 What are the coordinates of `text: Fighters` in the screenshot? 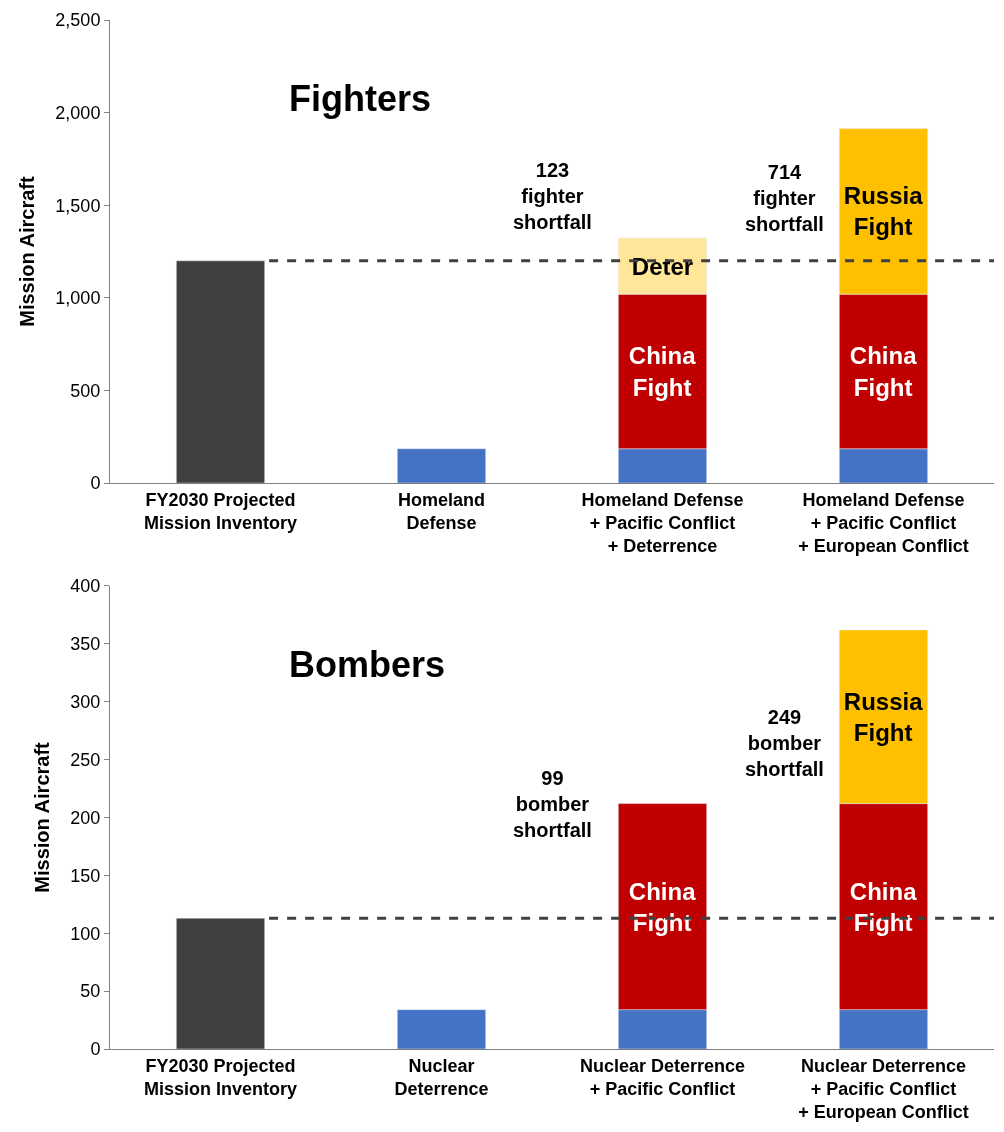 It's located at (360, 98).